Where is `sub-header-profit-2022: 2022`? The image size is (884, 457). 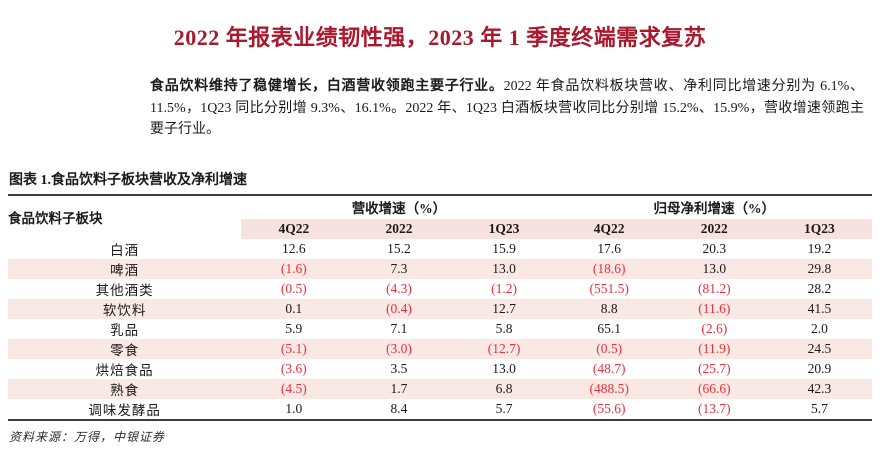 sub-header-profit-2022: 2022 is located at coordinates (714, 228).